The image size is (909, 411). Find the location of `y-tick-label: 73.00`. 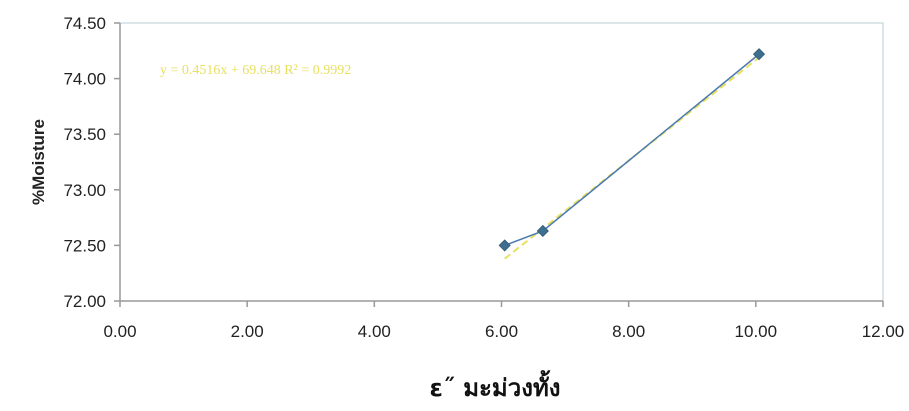

y-tick-label: 73.00 is located at coordinates (84, 190).